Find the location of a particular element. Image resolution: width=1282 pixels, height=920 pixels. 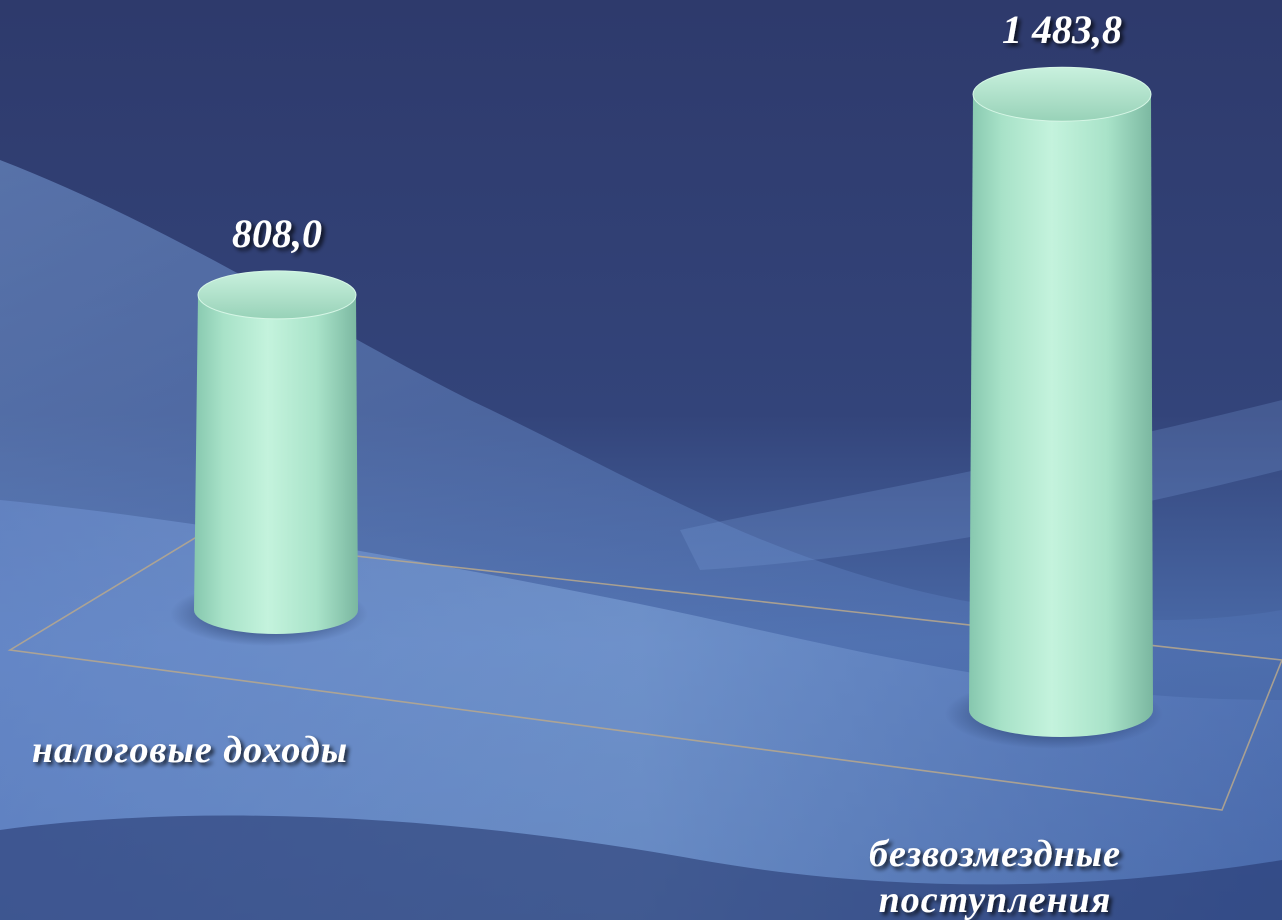

category-label: налоговые доходы is located at coordinates (190, 750).